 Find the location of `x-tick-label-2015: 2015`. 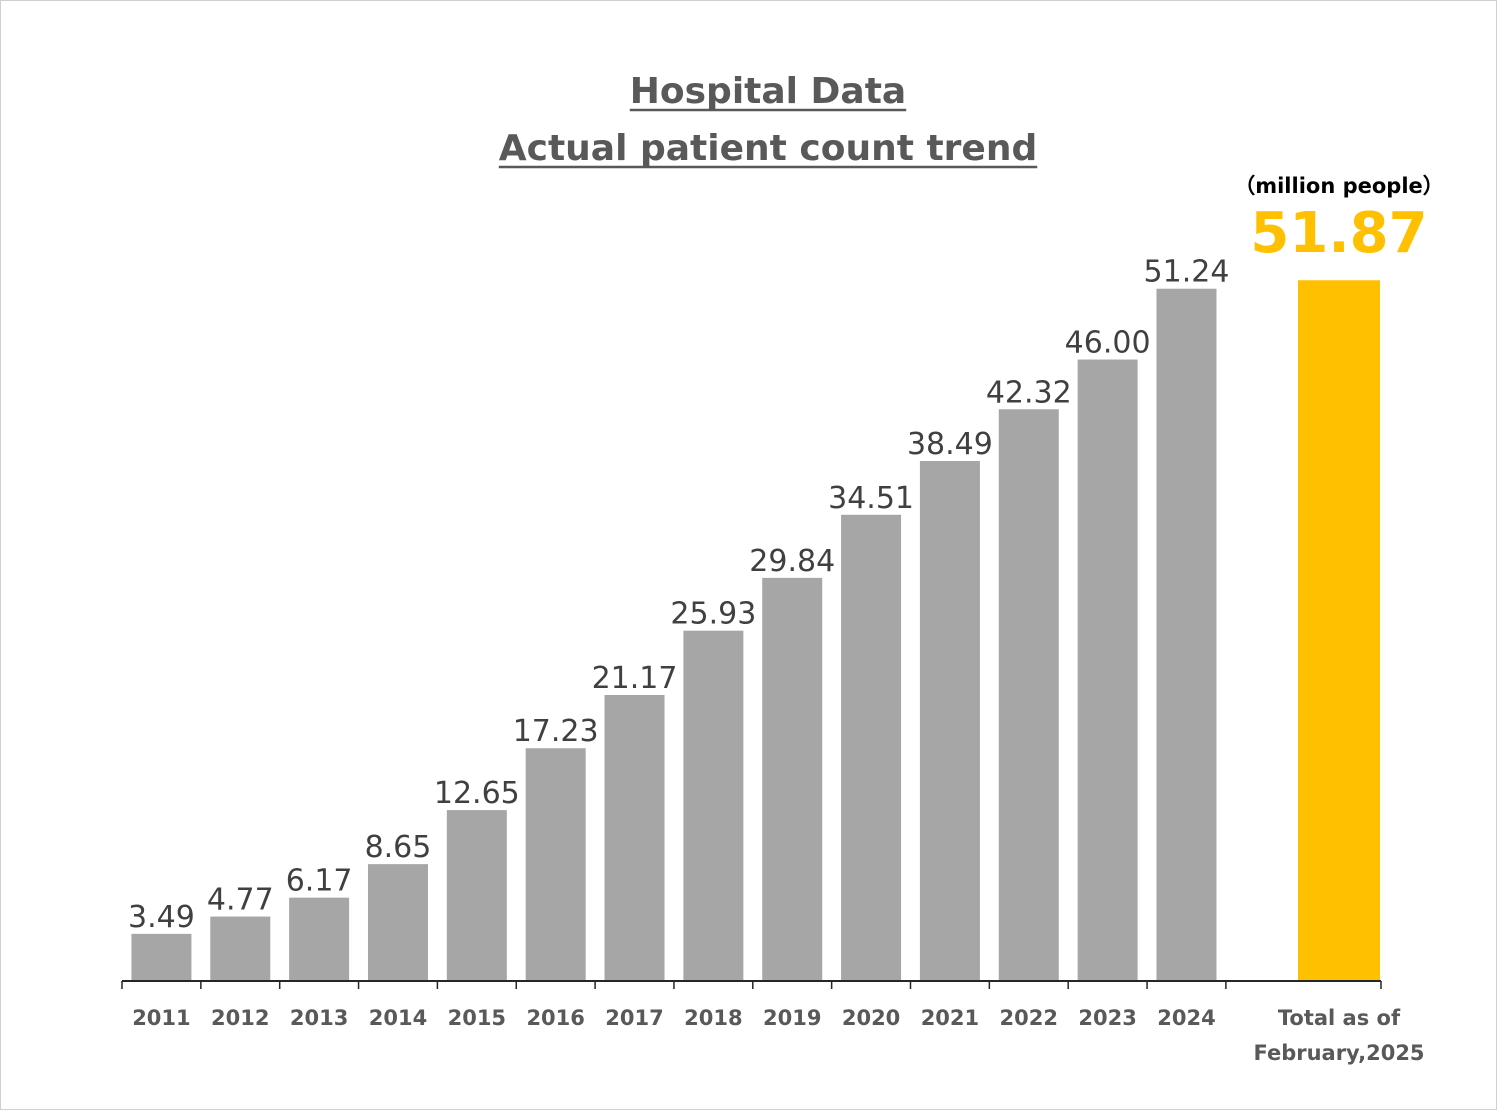

x-tick-label-2015: 2015 is located at coordinates (477, 1018).